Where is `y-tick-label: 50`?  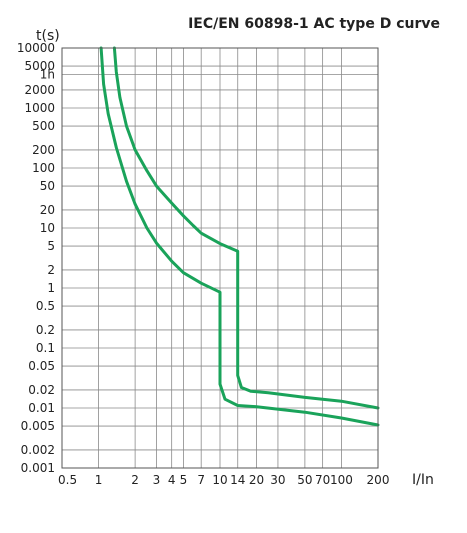
y-tick-label: 50 is located at coordinates (47, 186).